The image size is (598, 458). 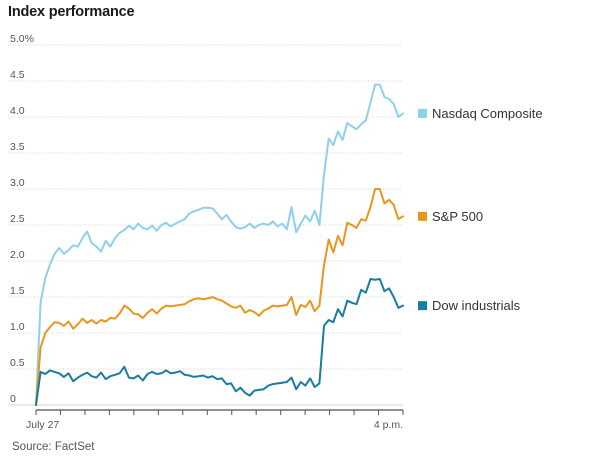 I want to click on y-tick-label: 2.0, so click(x=17, y=255).